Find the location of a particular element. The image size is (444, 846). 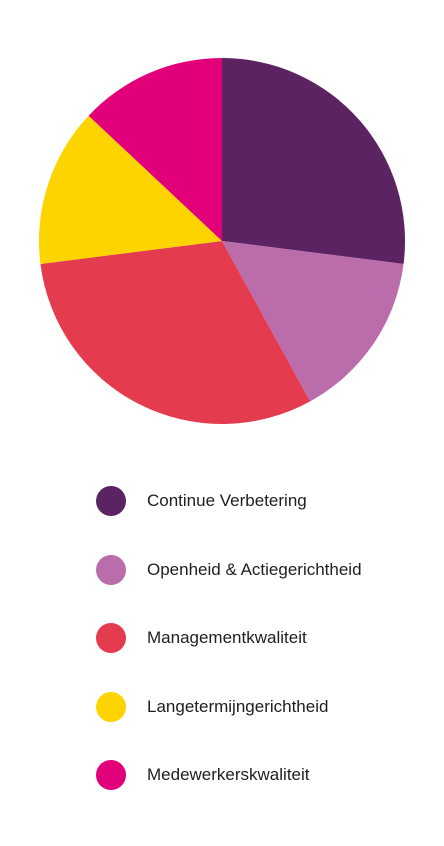

legend-label: Managementkwaliteit is located at coordinates (227, 637).